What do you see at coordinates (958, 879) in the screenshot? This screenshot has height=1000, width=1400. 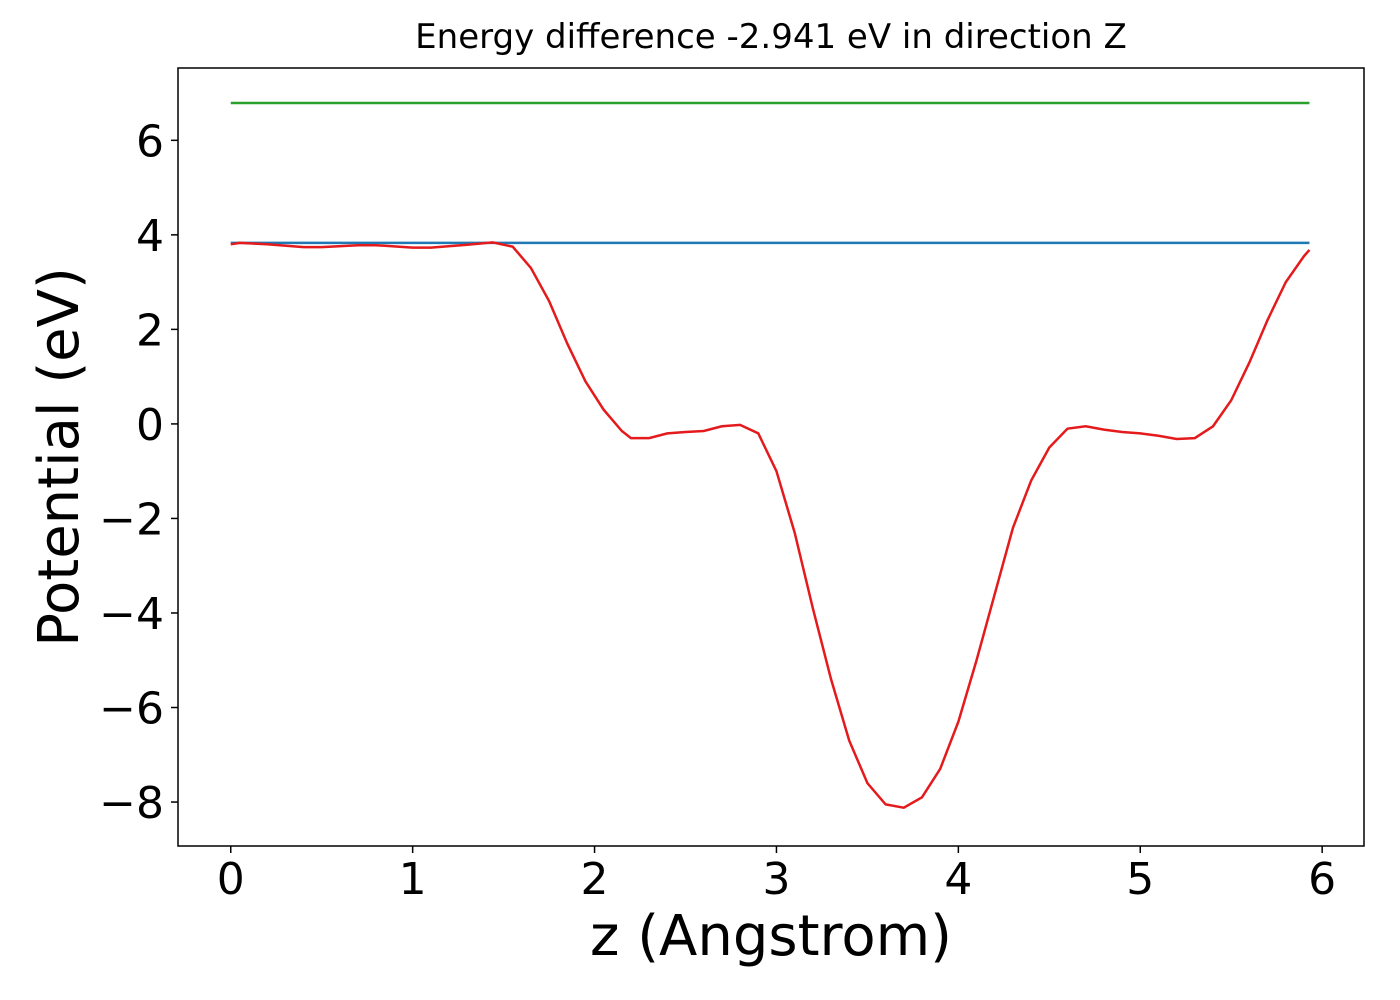 I see `x-tick-label: 4` at bounding box center [958, 879].